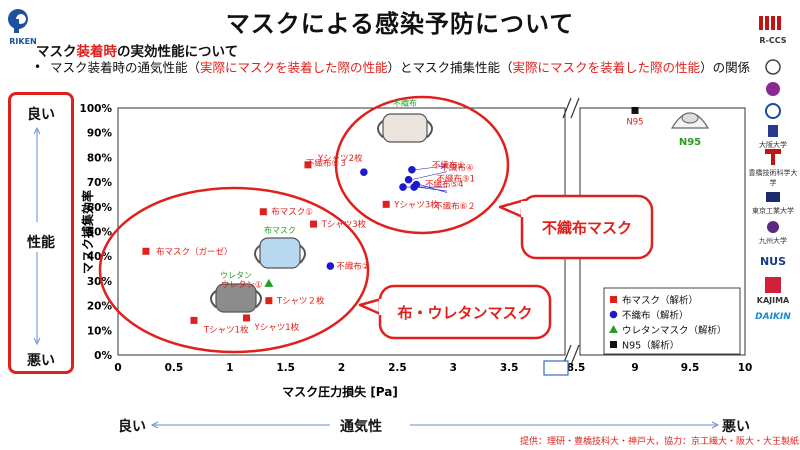 Image resolution: width=800 pixels, height=450 pixels. Describe the element at coordinates (41, 361) in the screenshot. I see `quality-bad-label: 悪い` at that location.